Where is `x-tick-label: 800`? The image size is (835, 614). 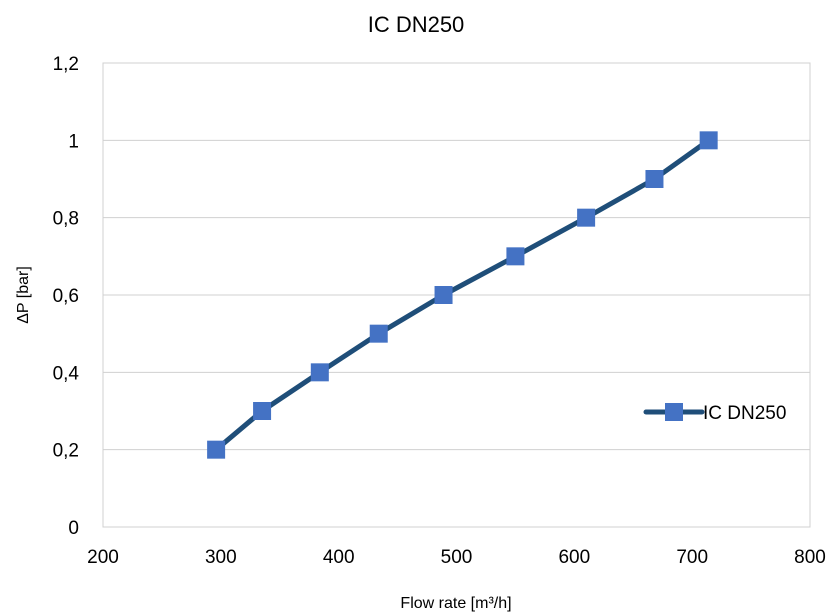 x-tick-label: 800 is located at coordinates (810, 557).